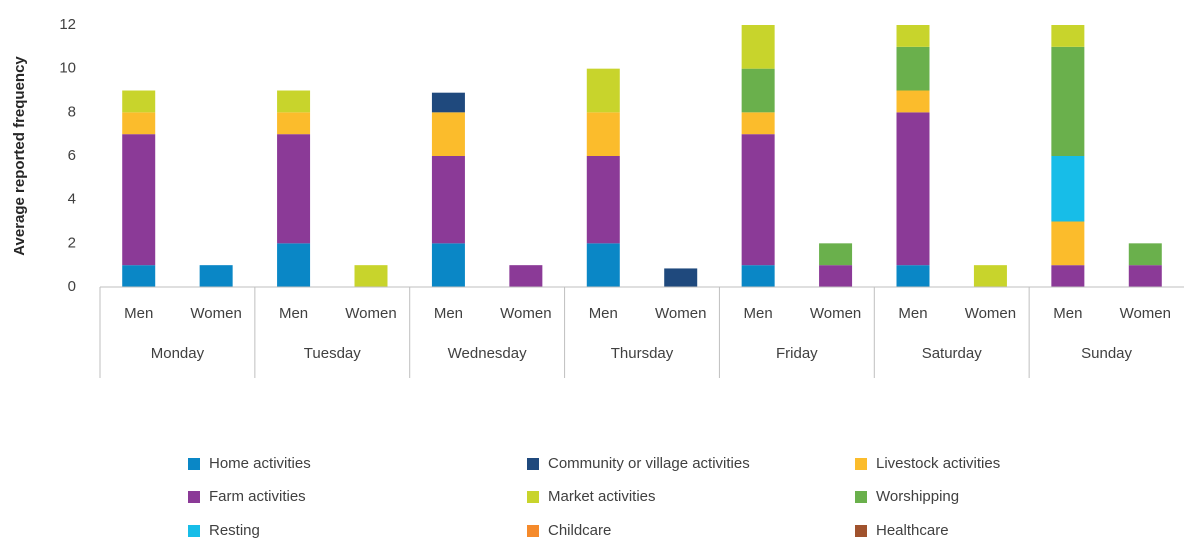  I want to click on legend-label: Worshipping, so click(917, 496).